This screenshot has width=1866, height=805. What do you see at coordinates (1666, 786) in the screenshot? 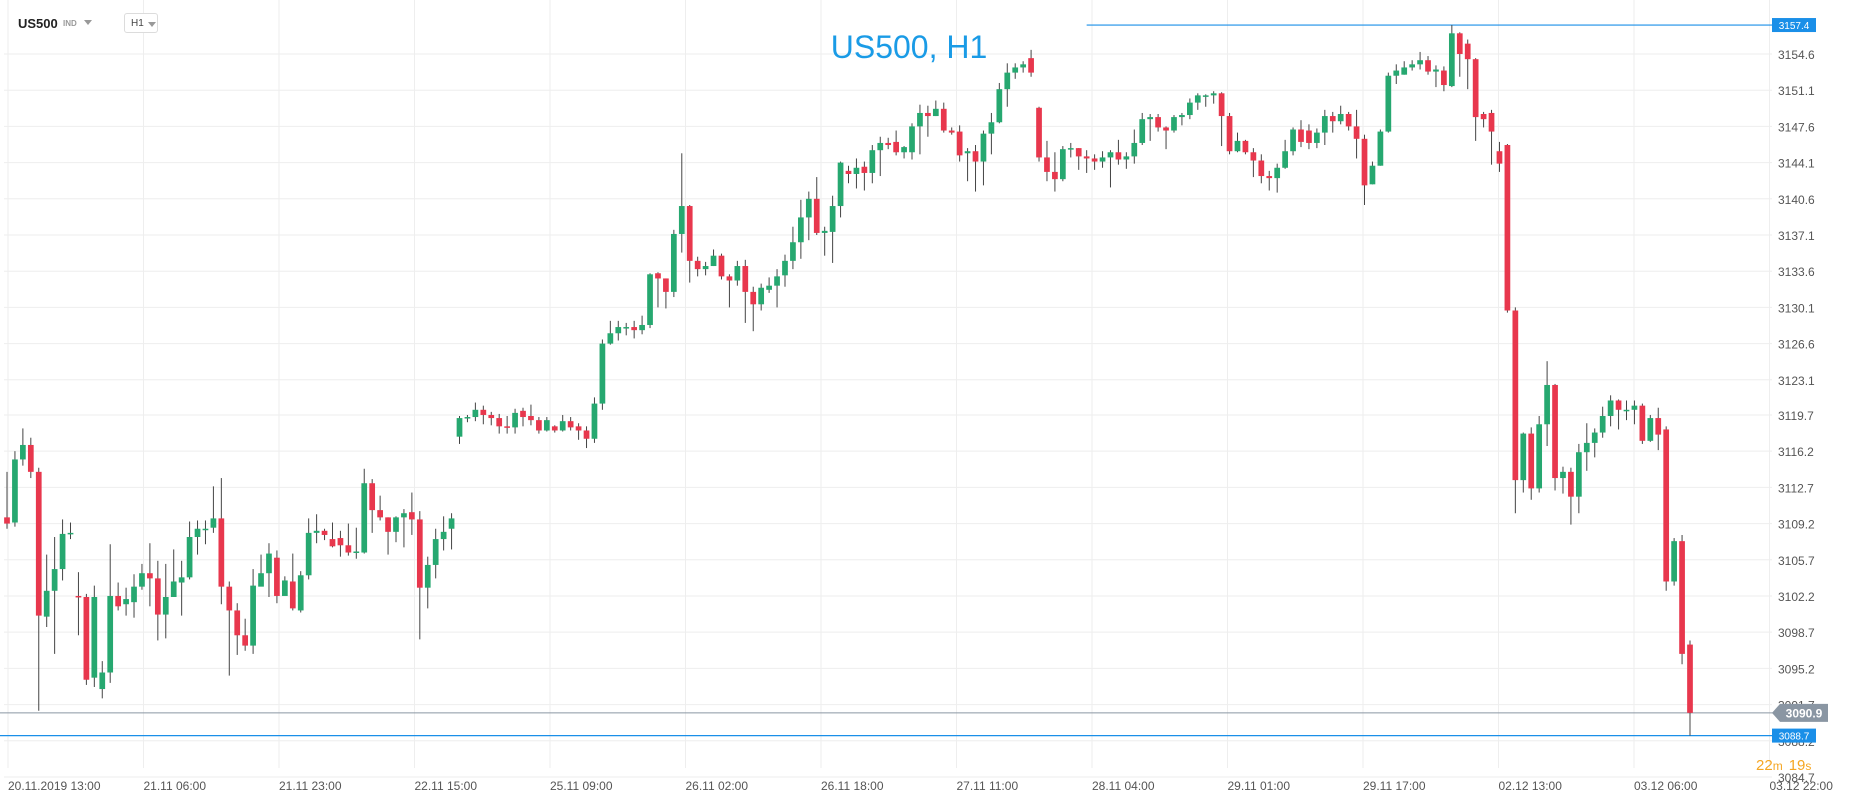
I see `time-tick-label: 03.12 06:00` at bounding box center [1666, 786].